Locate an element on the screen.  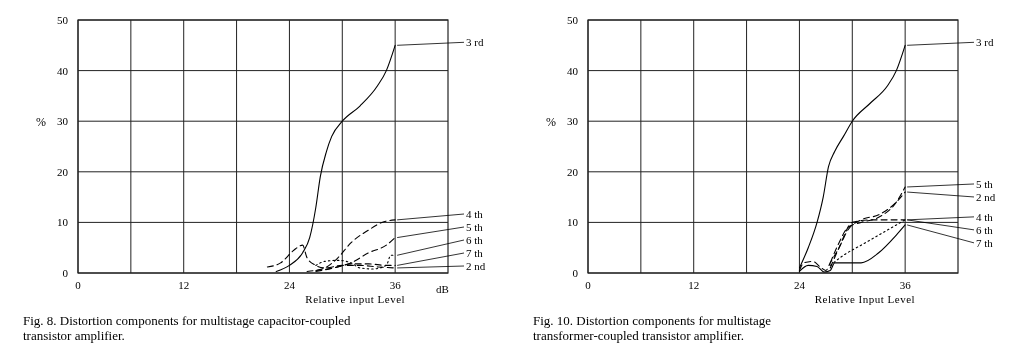
x-axis-title: Relative Input Level is located at coordinates (865, 299).